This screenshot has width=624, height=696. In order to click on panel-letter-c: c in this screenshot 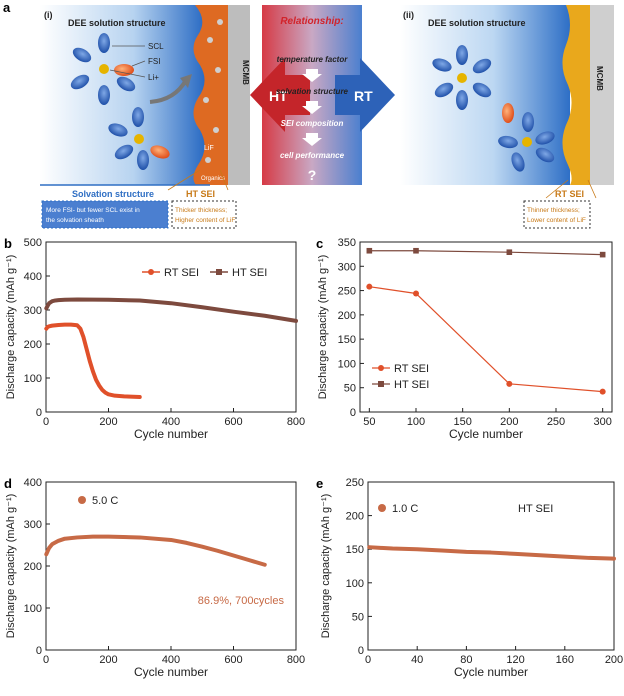, I will do `click(319, 243)`.